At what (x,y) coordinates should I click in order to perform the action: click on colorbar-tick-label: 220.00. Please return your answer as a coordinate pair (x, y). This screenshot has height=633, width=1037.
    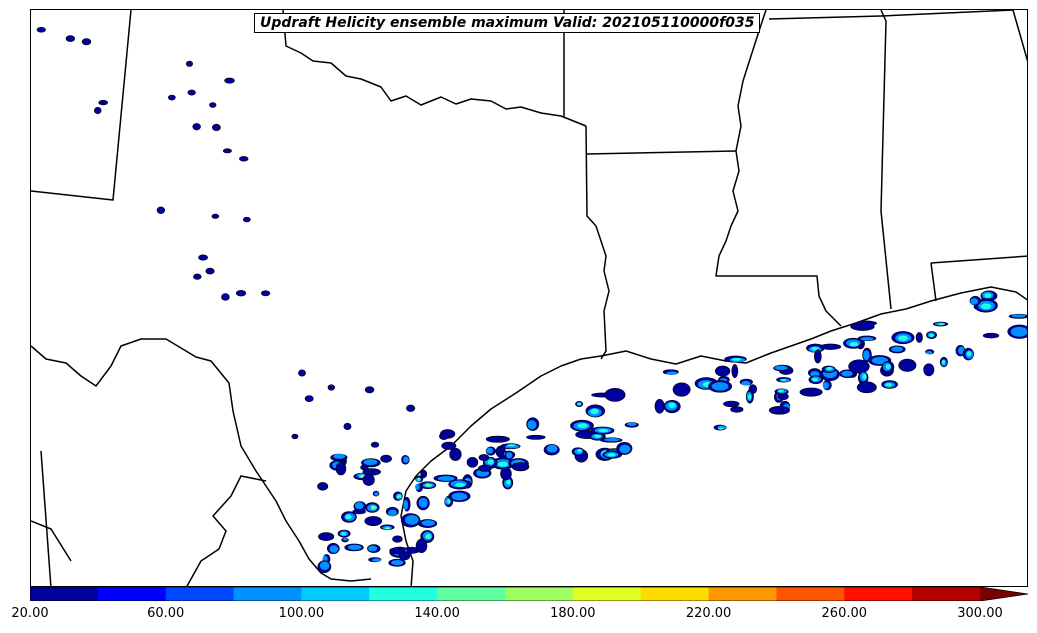
    Looking at the image, I should click on (708, 613).